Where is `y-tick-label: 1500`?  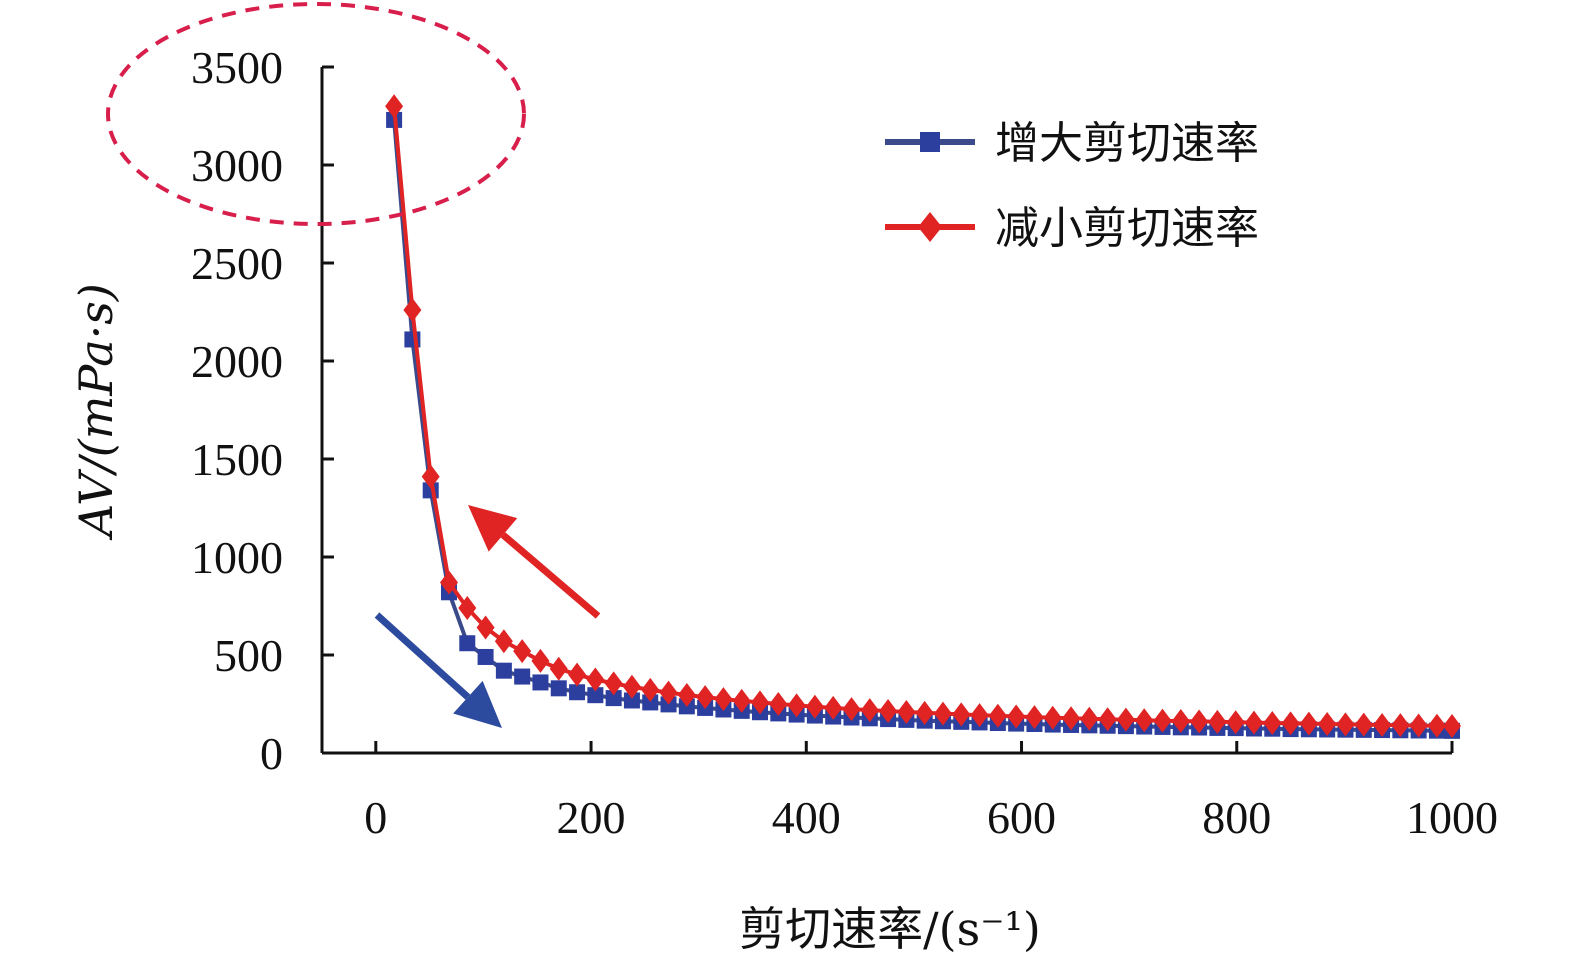
y-tick-label: 1500 is located at coordinates (237, 459).